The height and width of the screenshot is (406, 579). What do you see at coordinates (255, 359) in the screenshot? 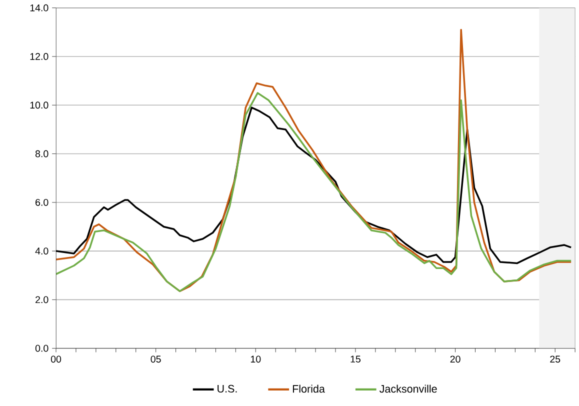
I see `x-tick-label: 10` at bounding box center [255, 359].